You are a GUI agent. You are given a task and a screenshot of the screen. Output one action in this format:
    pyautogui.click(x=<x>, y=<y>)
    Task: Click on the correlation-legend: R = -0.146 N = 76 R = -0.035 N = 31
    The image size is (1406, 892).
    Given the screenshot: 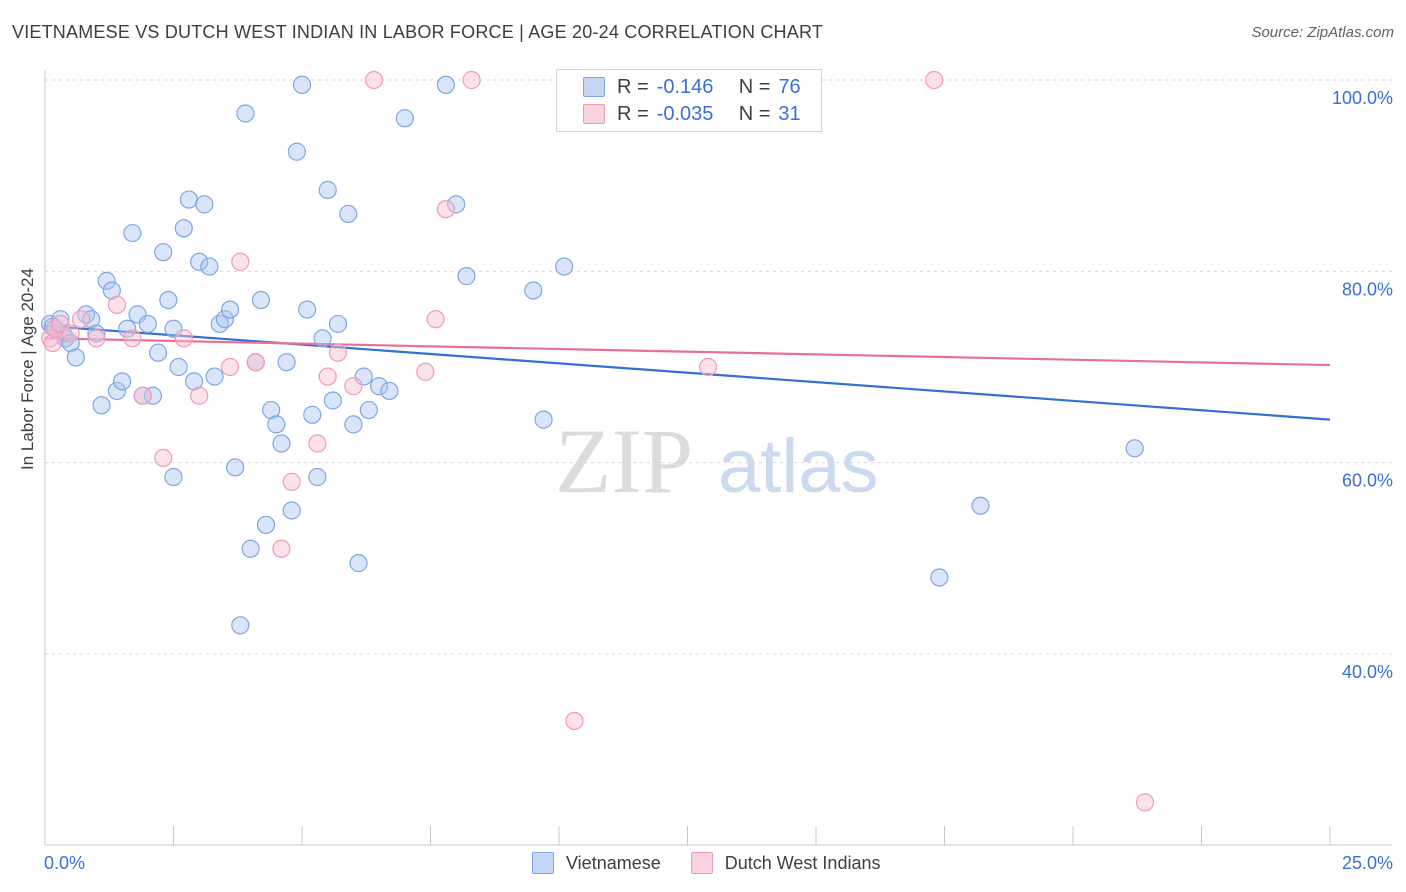 What is the action you would take?
    pyautogui.click(x=689, y=100)
    